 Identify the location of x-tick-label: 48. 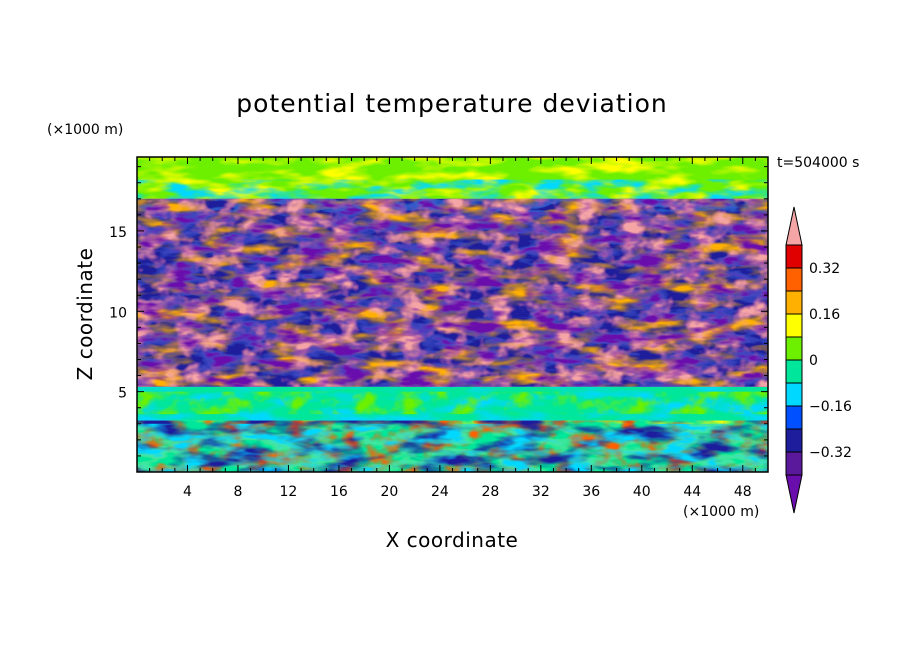
(743, 492).